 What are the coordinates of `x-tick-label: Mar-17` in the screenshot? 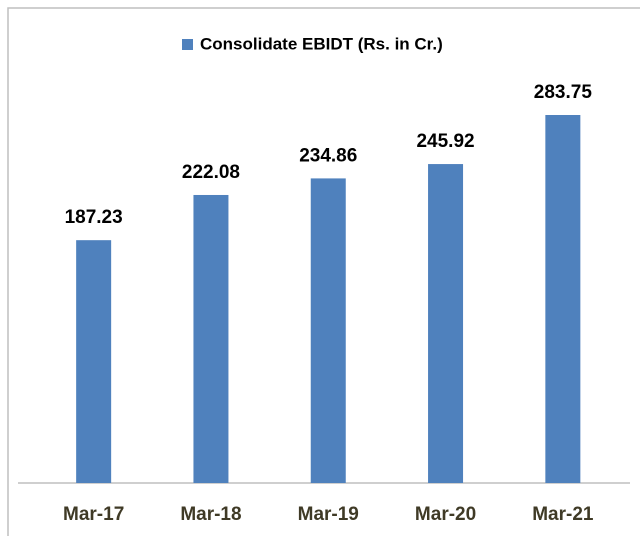 It's located at (93, 514).